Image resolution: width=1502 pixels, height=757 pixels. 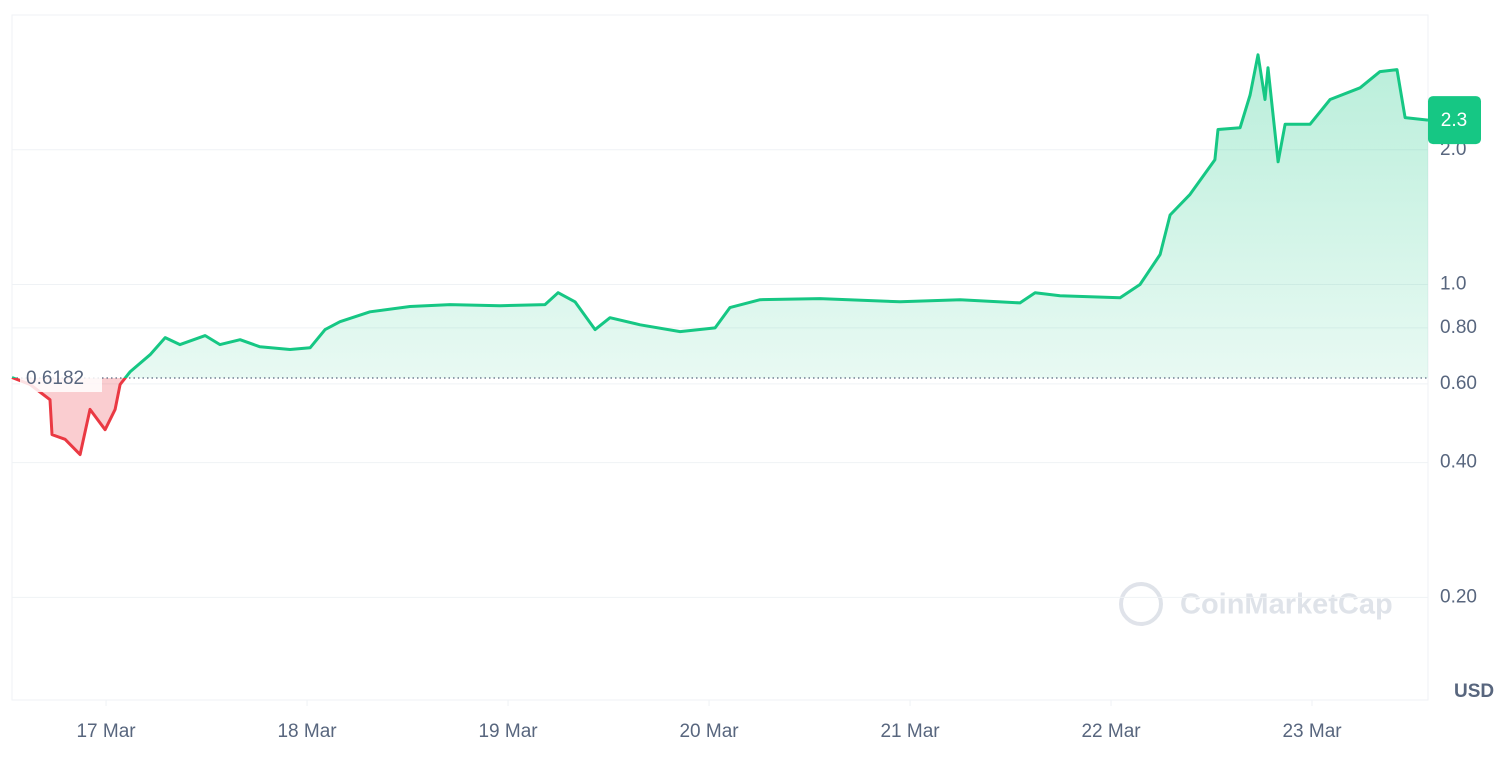 I want to click on y-tick-label: 0.40, so click(x=1458, y=462).